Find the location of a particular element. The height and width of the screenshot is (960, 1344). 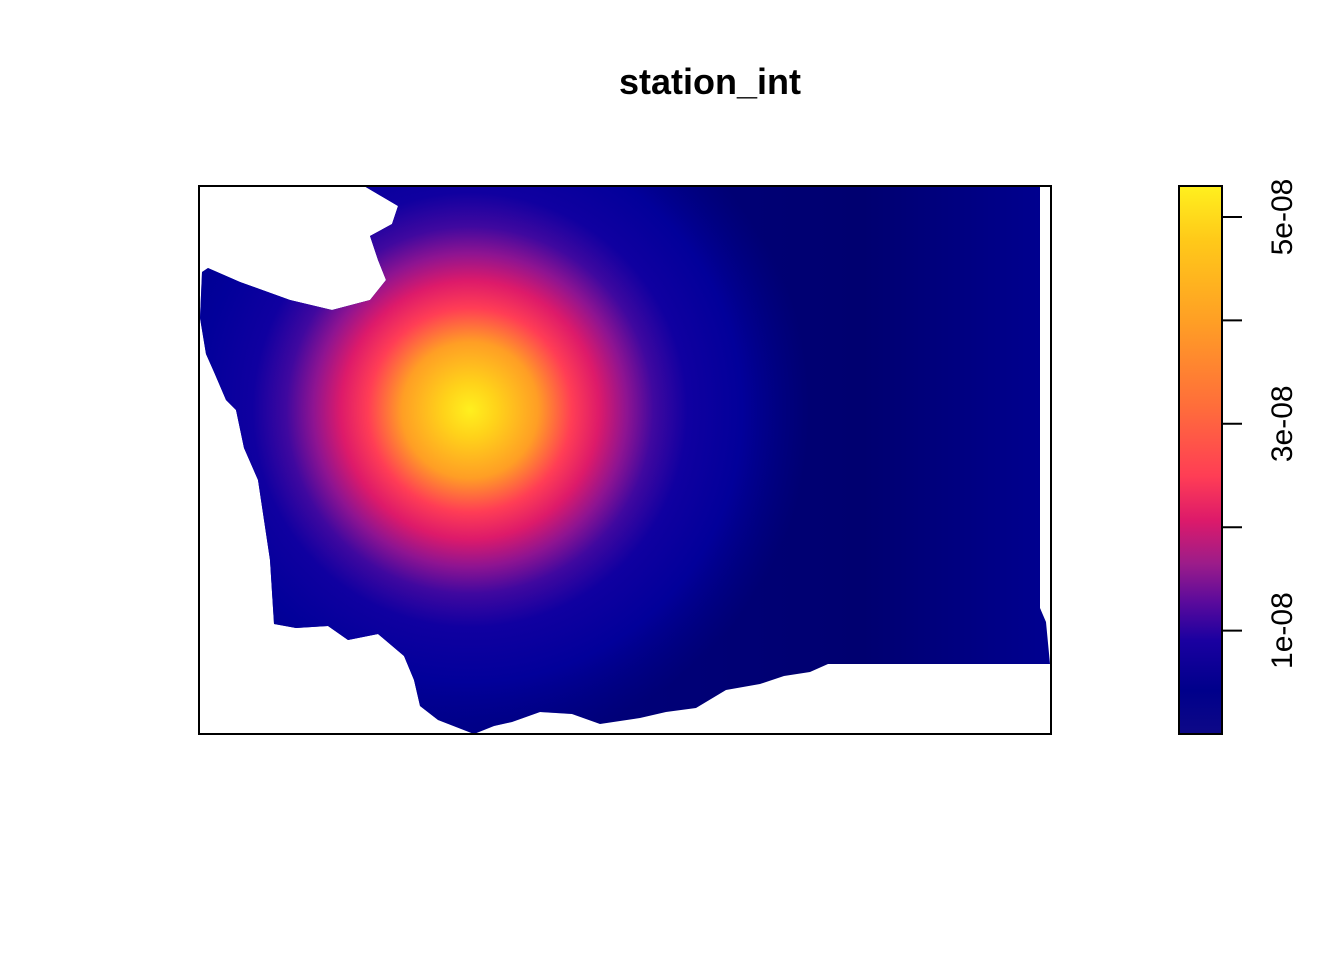

colorbar-tick-label: 1e-08 is located at coordinates (1282, 630).